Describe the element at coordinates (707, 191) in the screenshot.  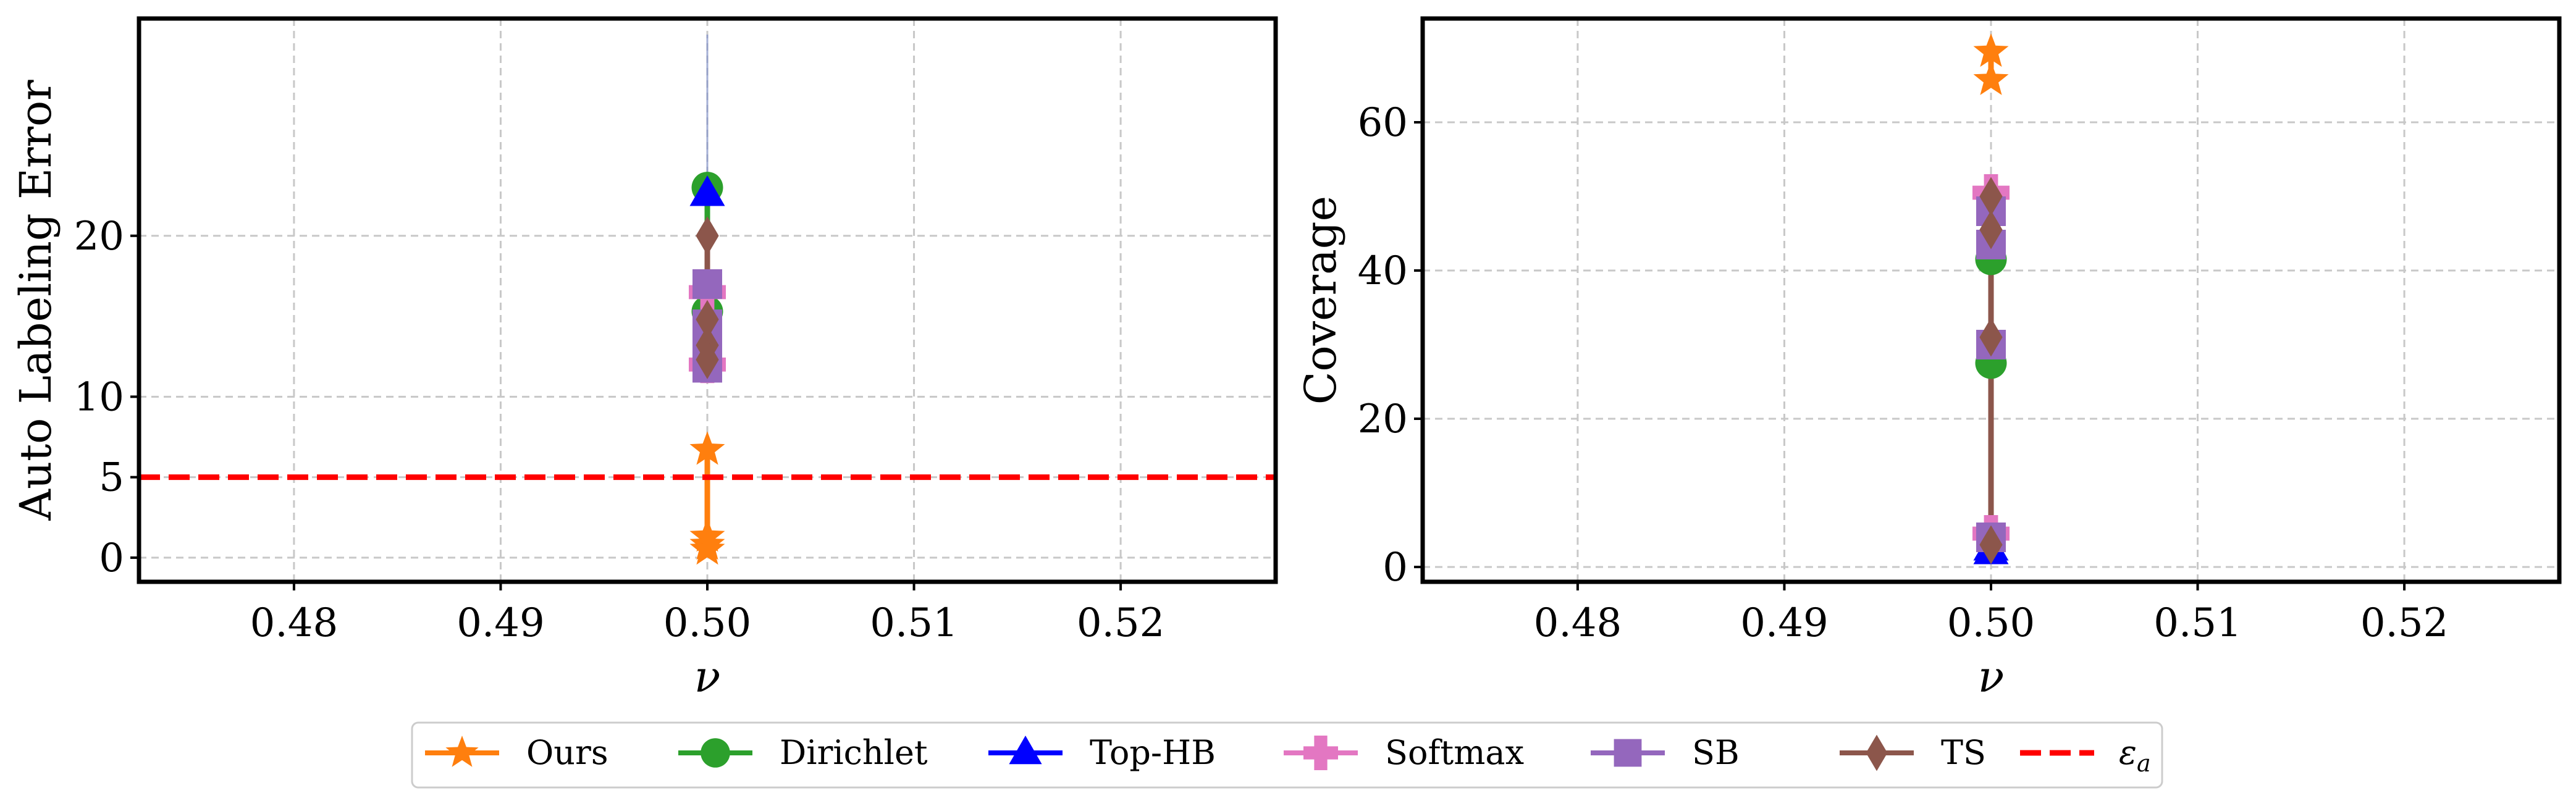
I see `point-top-hb` at that location.